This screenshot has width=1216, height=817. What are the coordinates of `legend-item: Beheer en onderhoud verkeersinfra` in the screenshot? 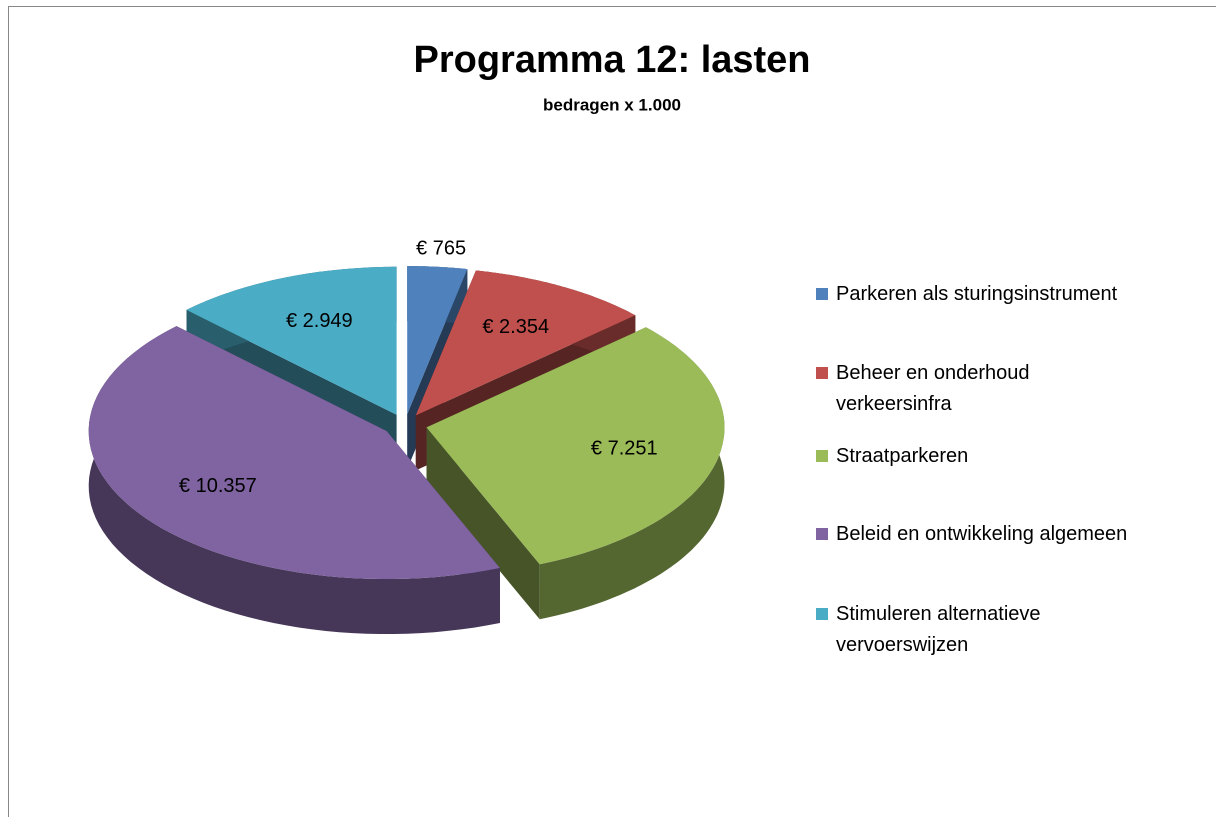 It's located at (982, 390).